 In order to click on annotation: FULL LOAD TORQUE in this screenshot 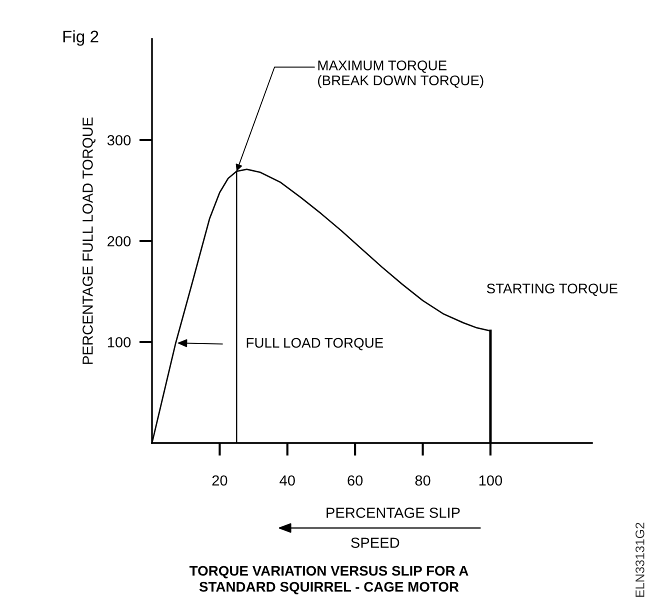, I will do `click(315, 344)`.